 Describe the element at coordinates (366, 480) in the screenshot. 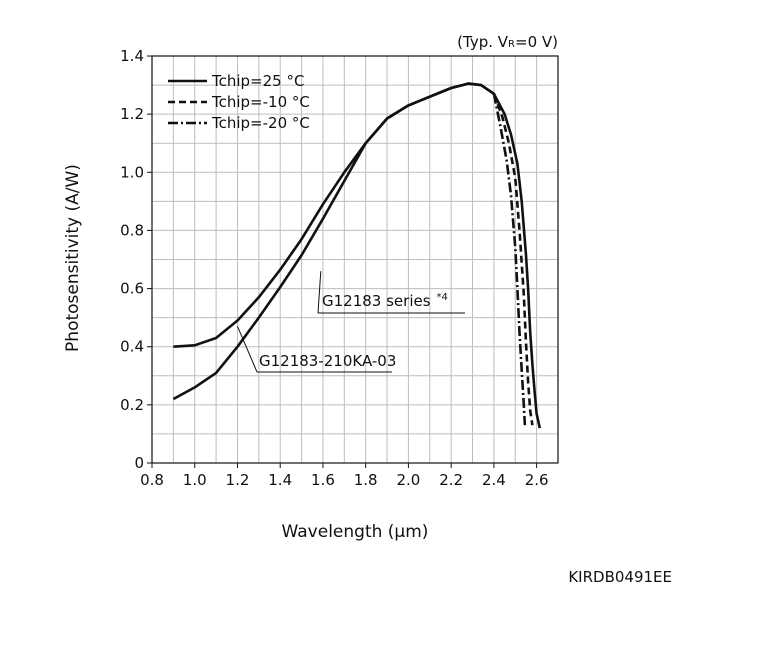

I see `x-tick-label: 1.8` at that location.